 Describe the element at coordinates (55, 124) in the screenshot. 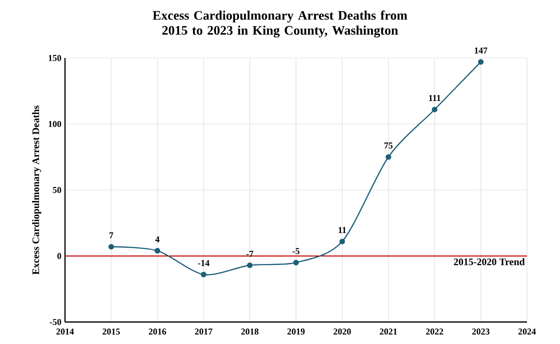

I see `y-tick-label: 100` at that location.